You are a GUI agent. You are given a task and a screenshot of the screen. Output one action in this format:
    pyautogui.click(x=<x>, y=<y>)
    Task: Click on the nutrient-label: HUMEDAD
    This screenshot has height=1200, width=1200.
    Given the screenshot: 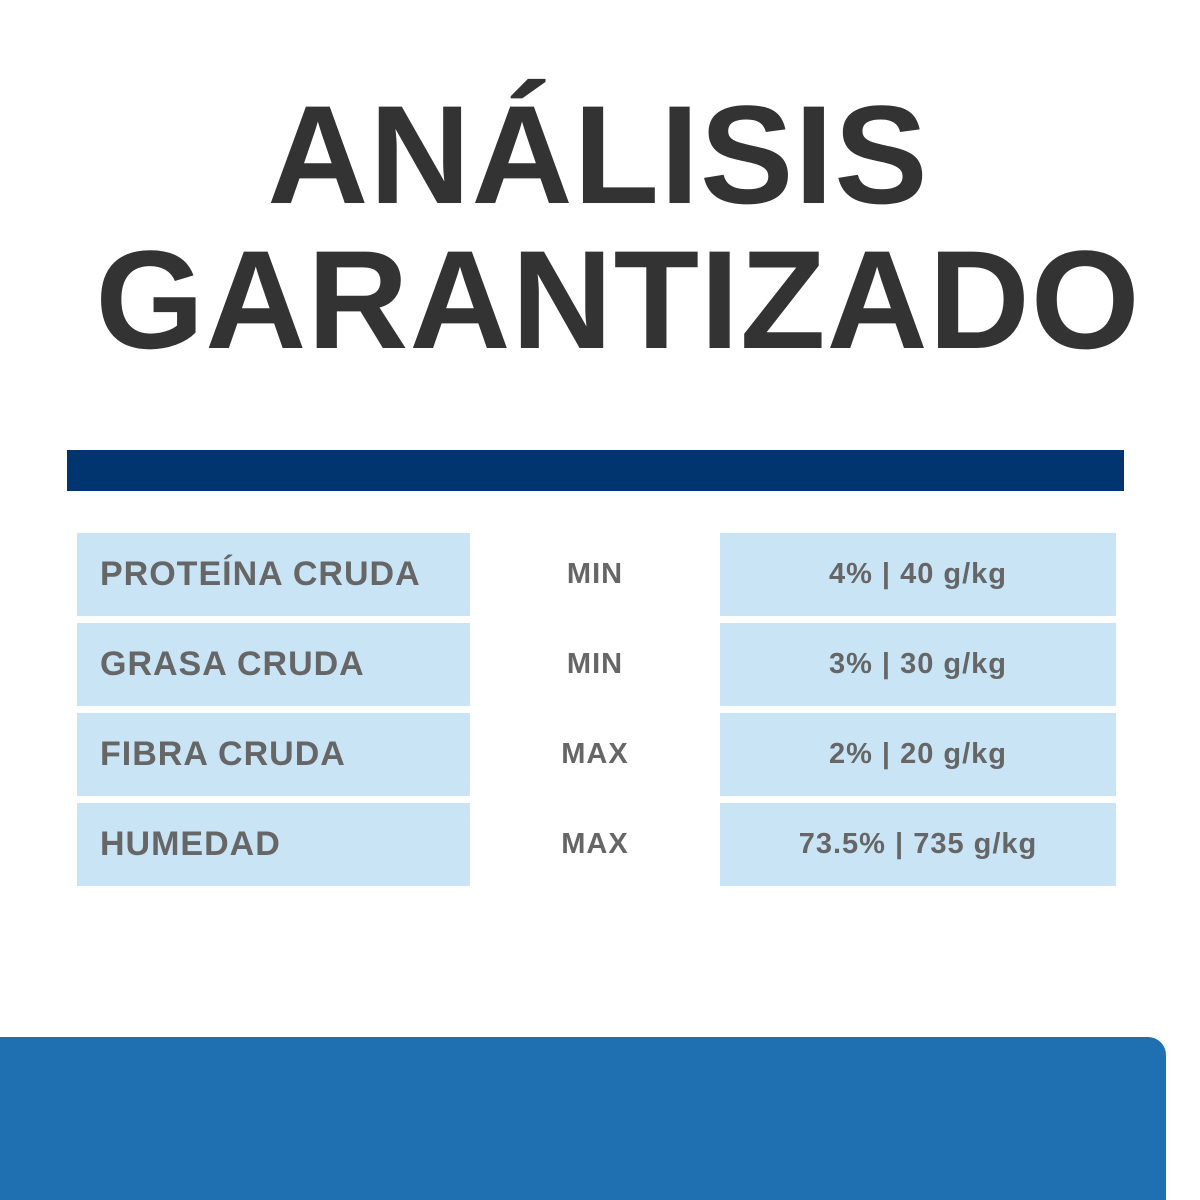 What is the action you would take?
    pyautogui.click(x=273, y=844)
    